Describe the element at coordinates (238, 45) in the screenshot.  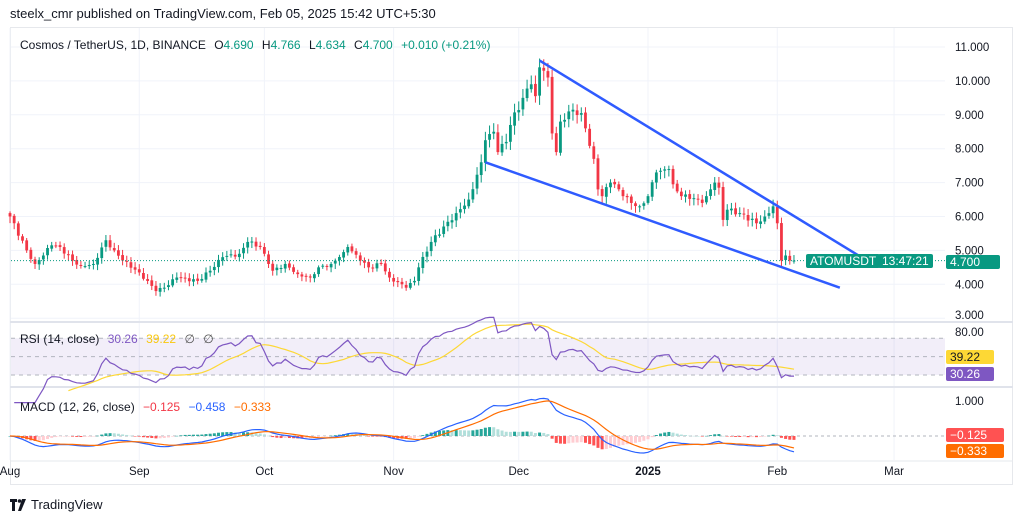
I see `open-value: 4.690` at that location.